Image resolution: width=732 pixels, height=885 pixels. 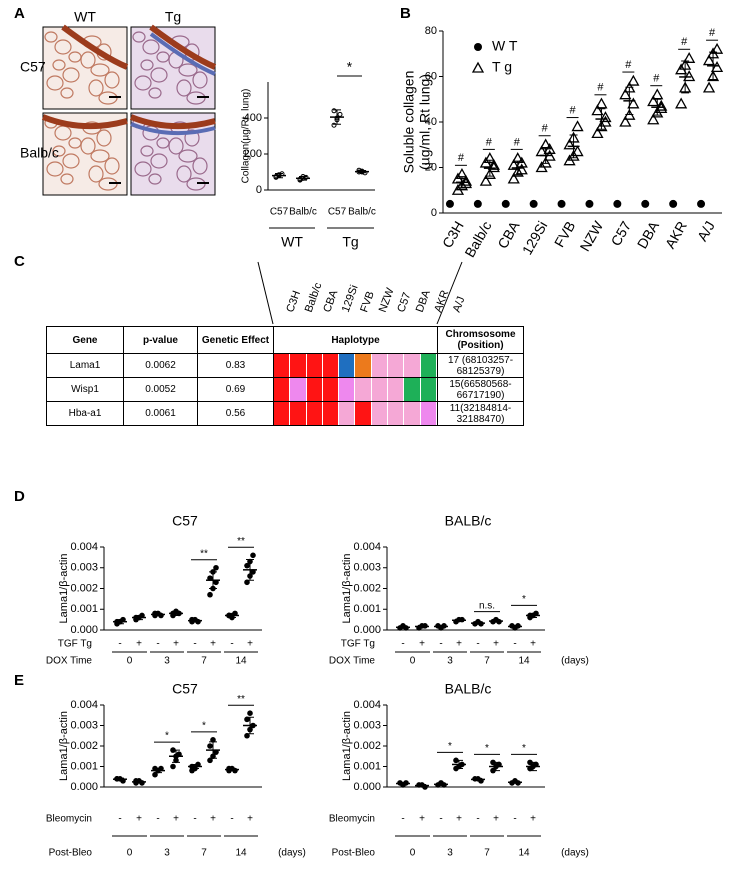 What do you see at coordinates (367, 725) in the screenshot?
I see `y-tick-label: 0.003` at bounding box center [367, 725].